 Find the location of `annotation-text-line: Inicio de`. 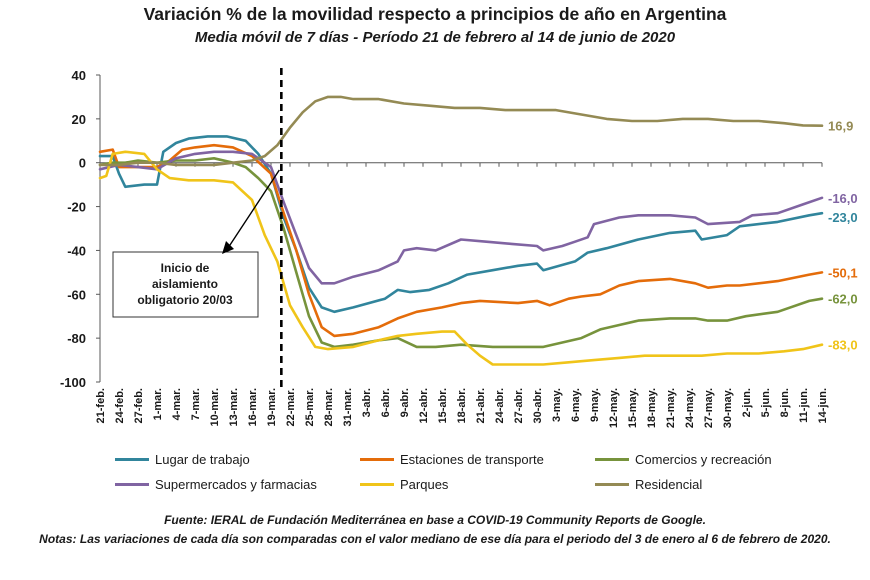

annotation-text-line: Inicio de is located at coordinates (185, 268).